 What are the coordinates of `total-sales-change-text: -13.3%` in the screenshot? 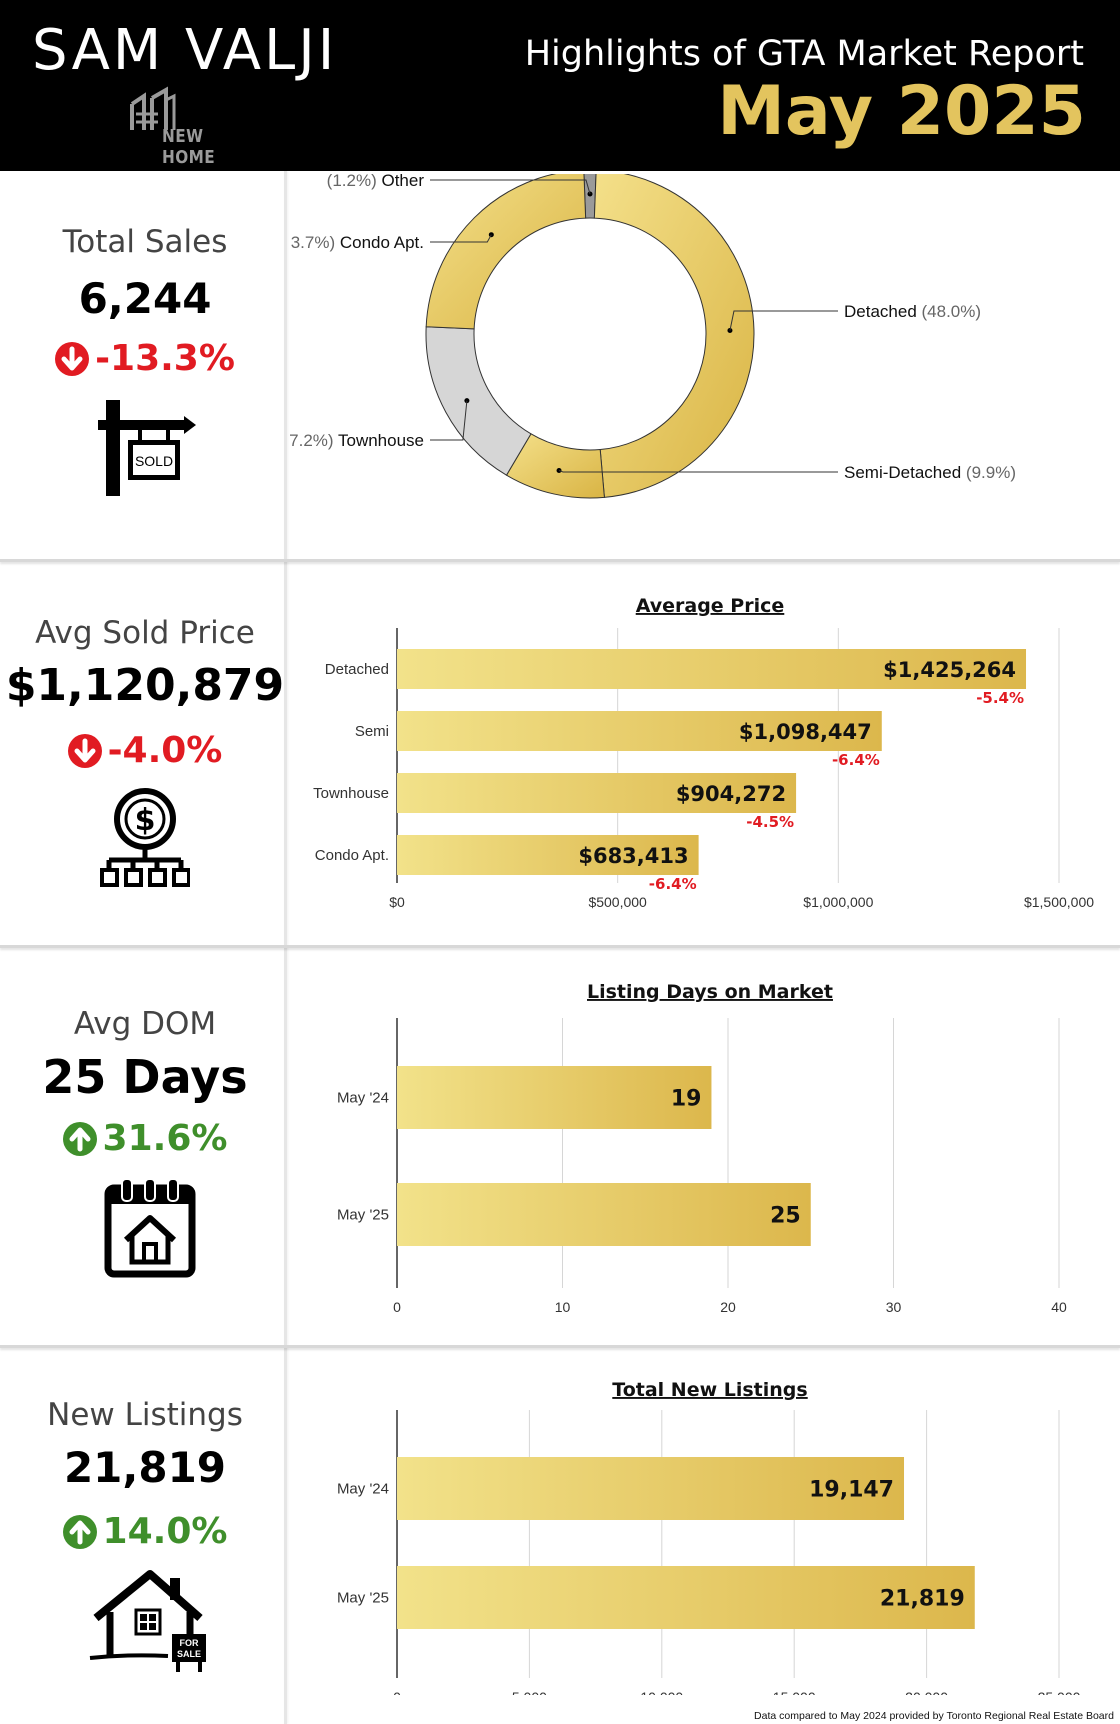 It's located at (165, 358).